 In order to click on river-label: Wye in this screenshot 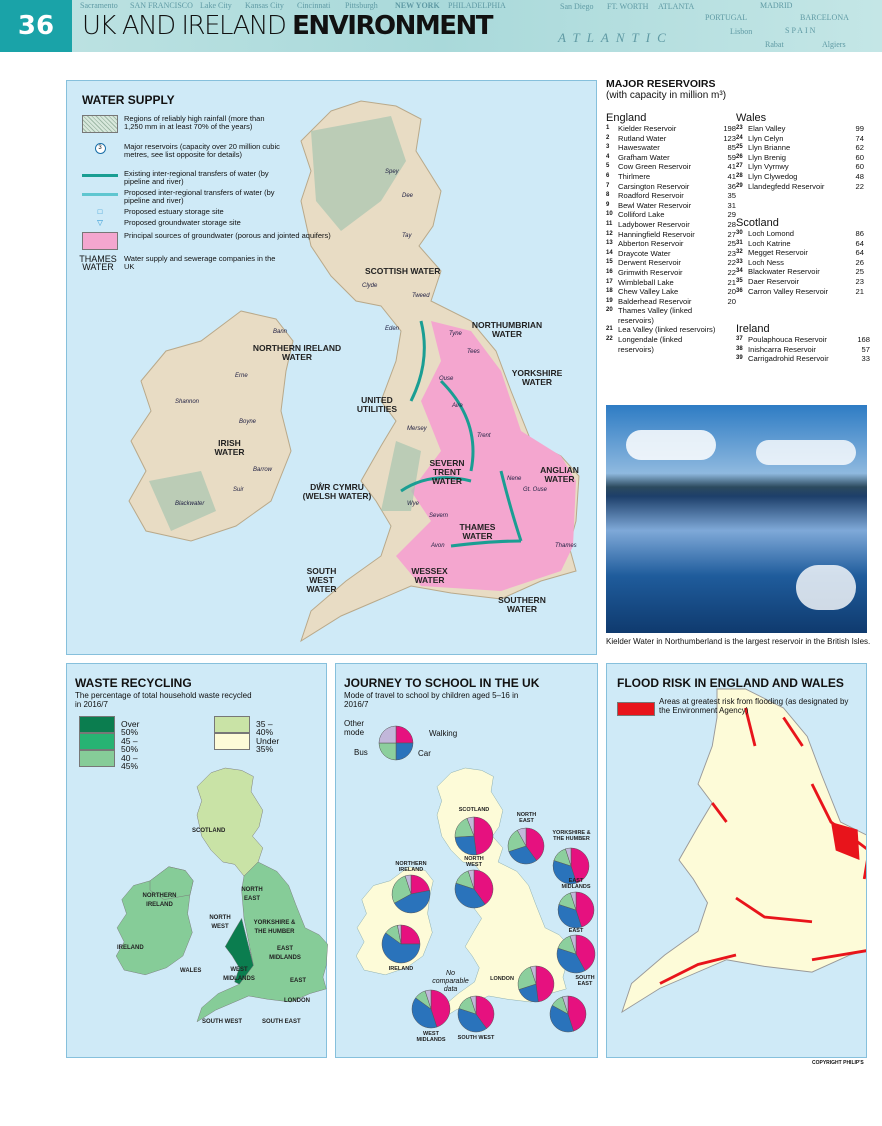, I will do `click(413, 504)`.